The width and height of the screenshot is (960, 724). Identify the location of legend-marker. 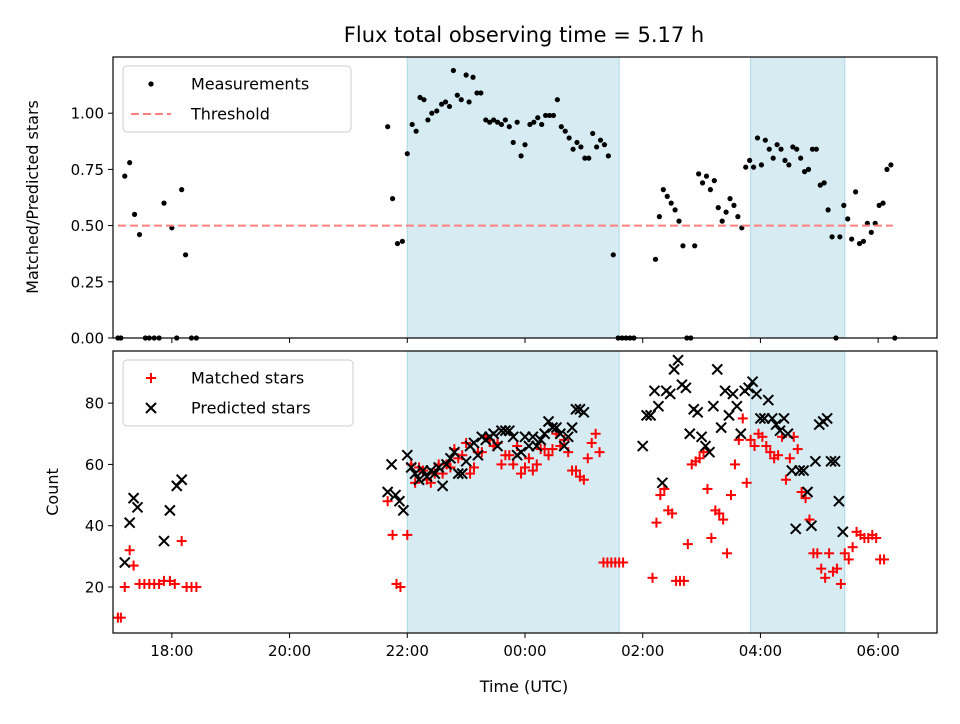
(151, 408).